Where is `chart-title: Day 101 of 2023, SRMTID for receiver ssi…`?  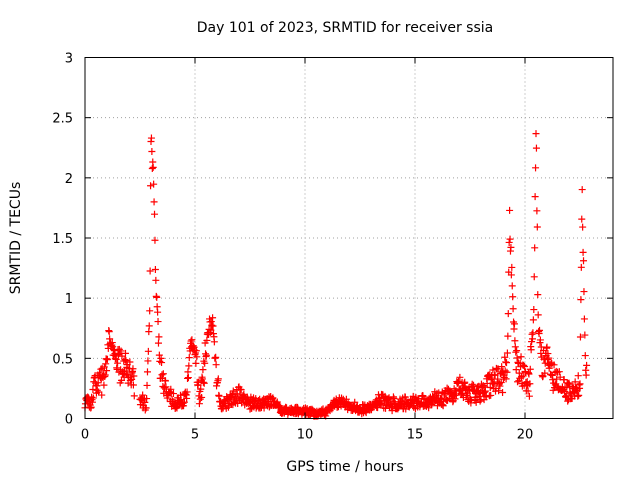
chart-title: Day 101 of 2023, SRMTID for receiver ssi… is located at coordinates (345, 28).